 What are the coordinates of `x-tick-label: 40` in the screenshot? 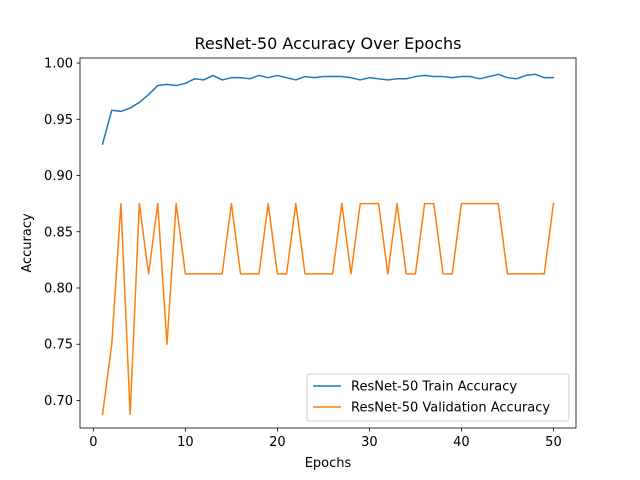 It's located at (461, 442).